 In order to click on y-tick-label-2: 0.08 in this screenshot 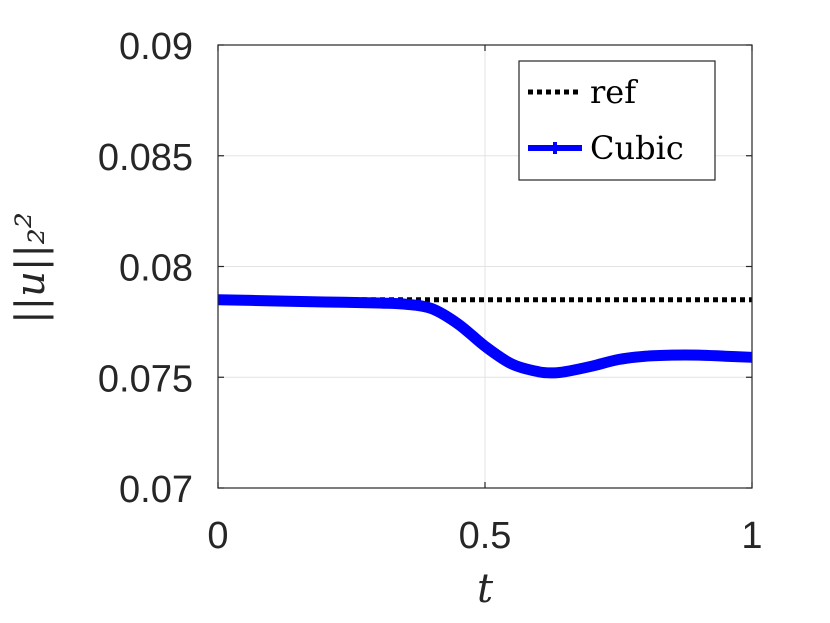, I will do `click(156, 269)`.